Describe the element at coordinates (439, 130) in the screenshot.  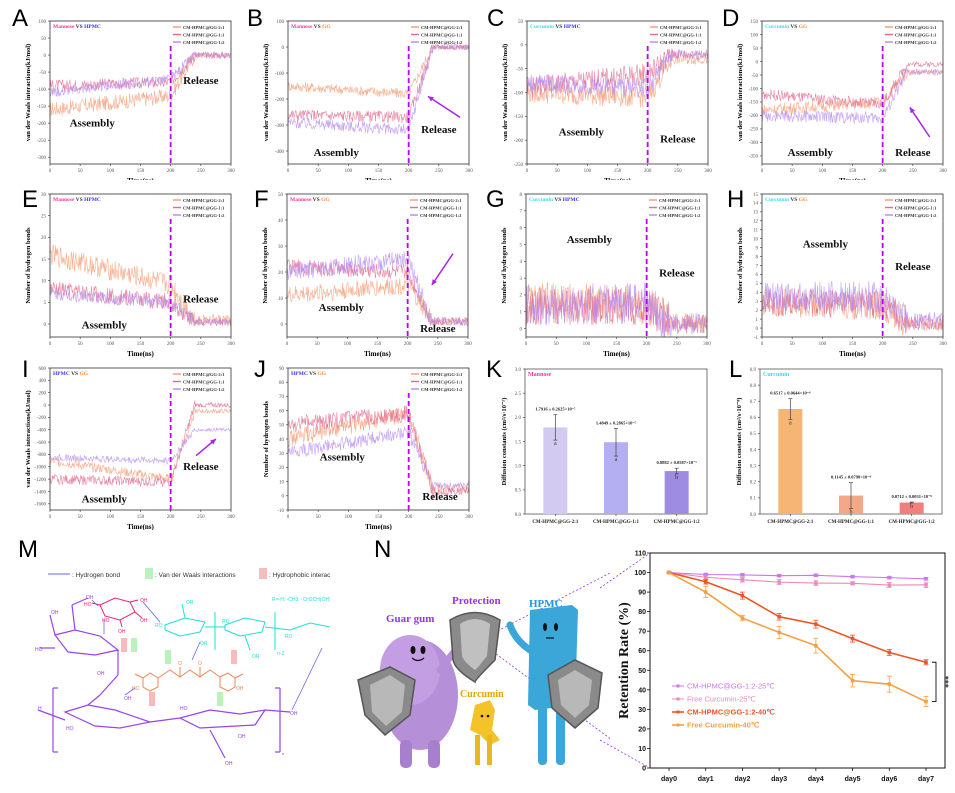
I see `release-label: Release` at that location.